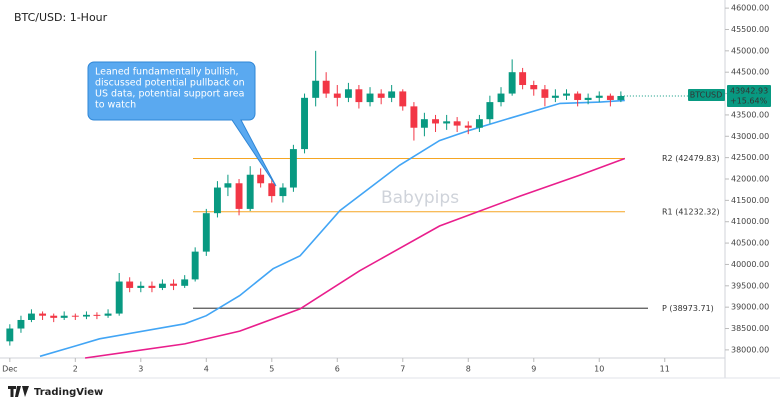 Image resolution: width=780 pixels, height=405 pixels. What do you see at coordinates (750, 221) in the screenshot?
I see `y-tick-label: 41000.00` at bounding box center [750, 221].